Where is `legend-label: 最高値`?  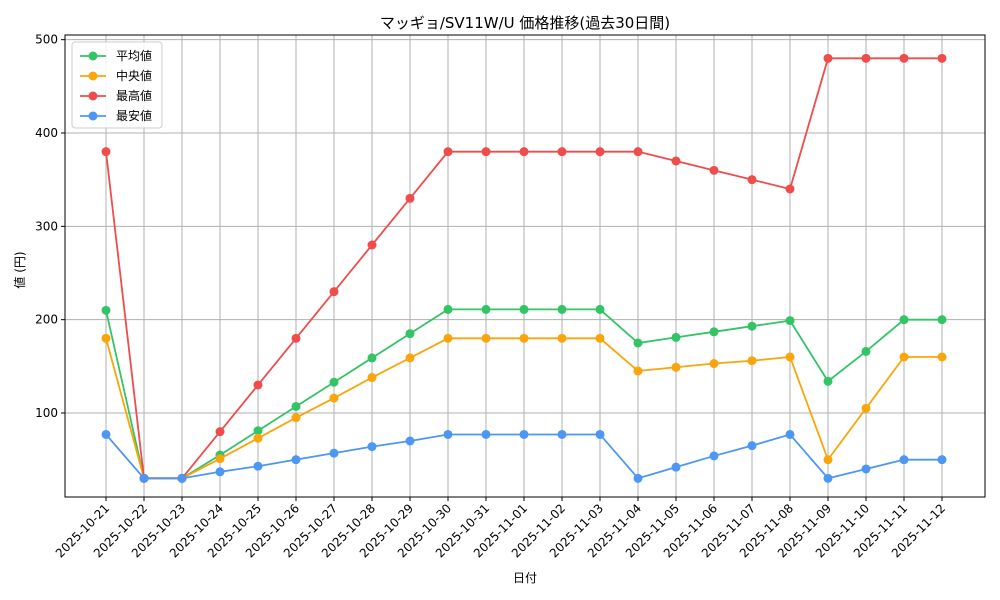 legend-label: 最高値 is located at coordinates (134, 95).